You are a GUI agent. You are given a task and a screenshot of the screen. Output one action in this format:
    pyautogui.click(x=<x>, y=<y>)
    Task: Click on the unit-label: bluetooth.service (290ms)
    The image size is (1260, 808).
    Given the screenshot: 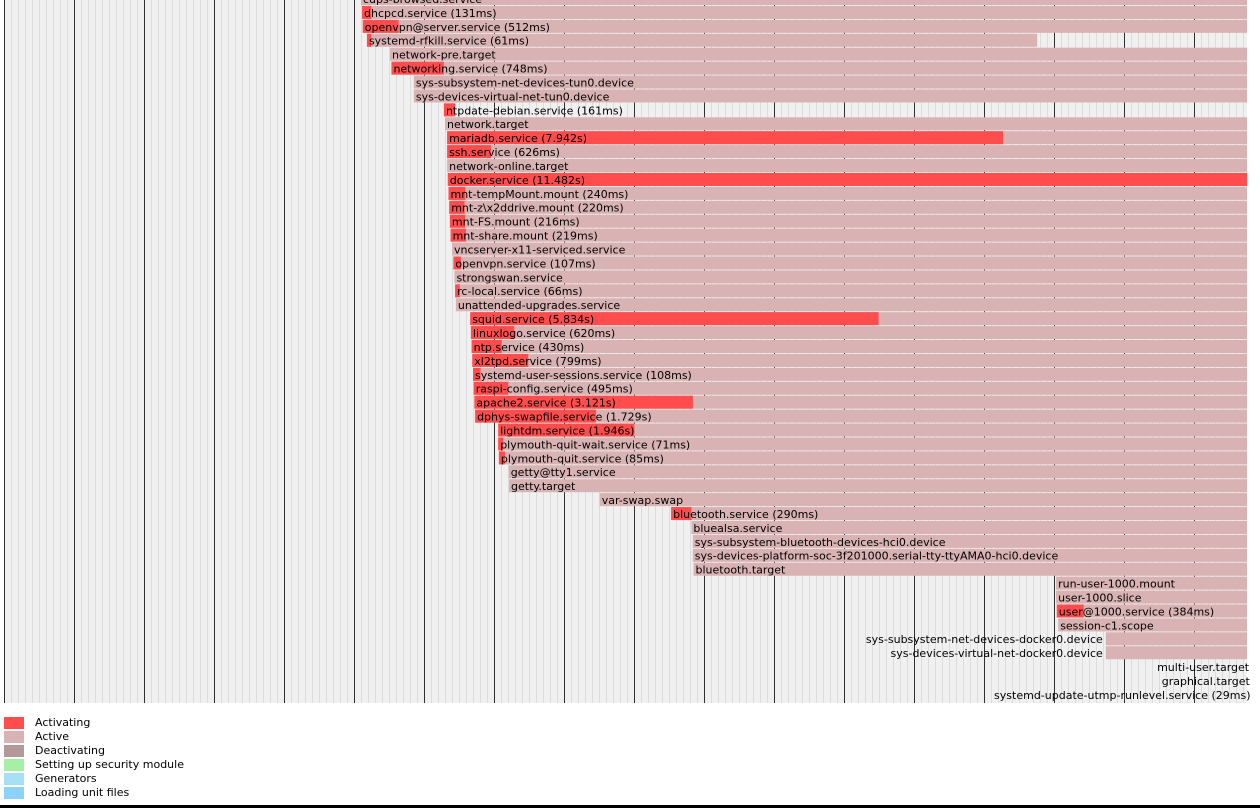 What is the action you would take?
    pyautogui.click(x=745, y=514)
    